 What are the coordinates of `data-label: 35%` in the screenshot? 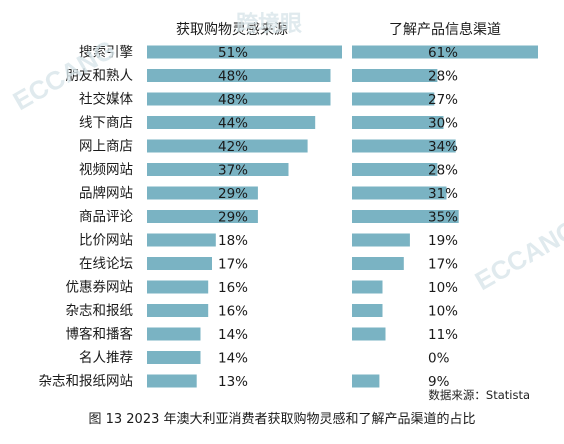 It's located at (443, 218).